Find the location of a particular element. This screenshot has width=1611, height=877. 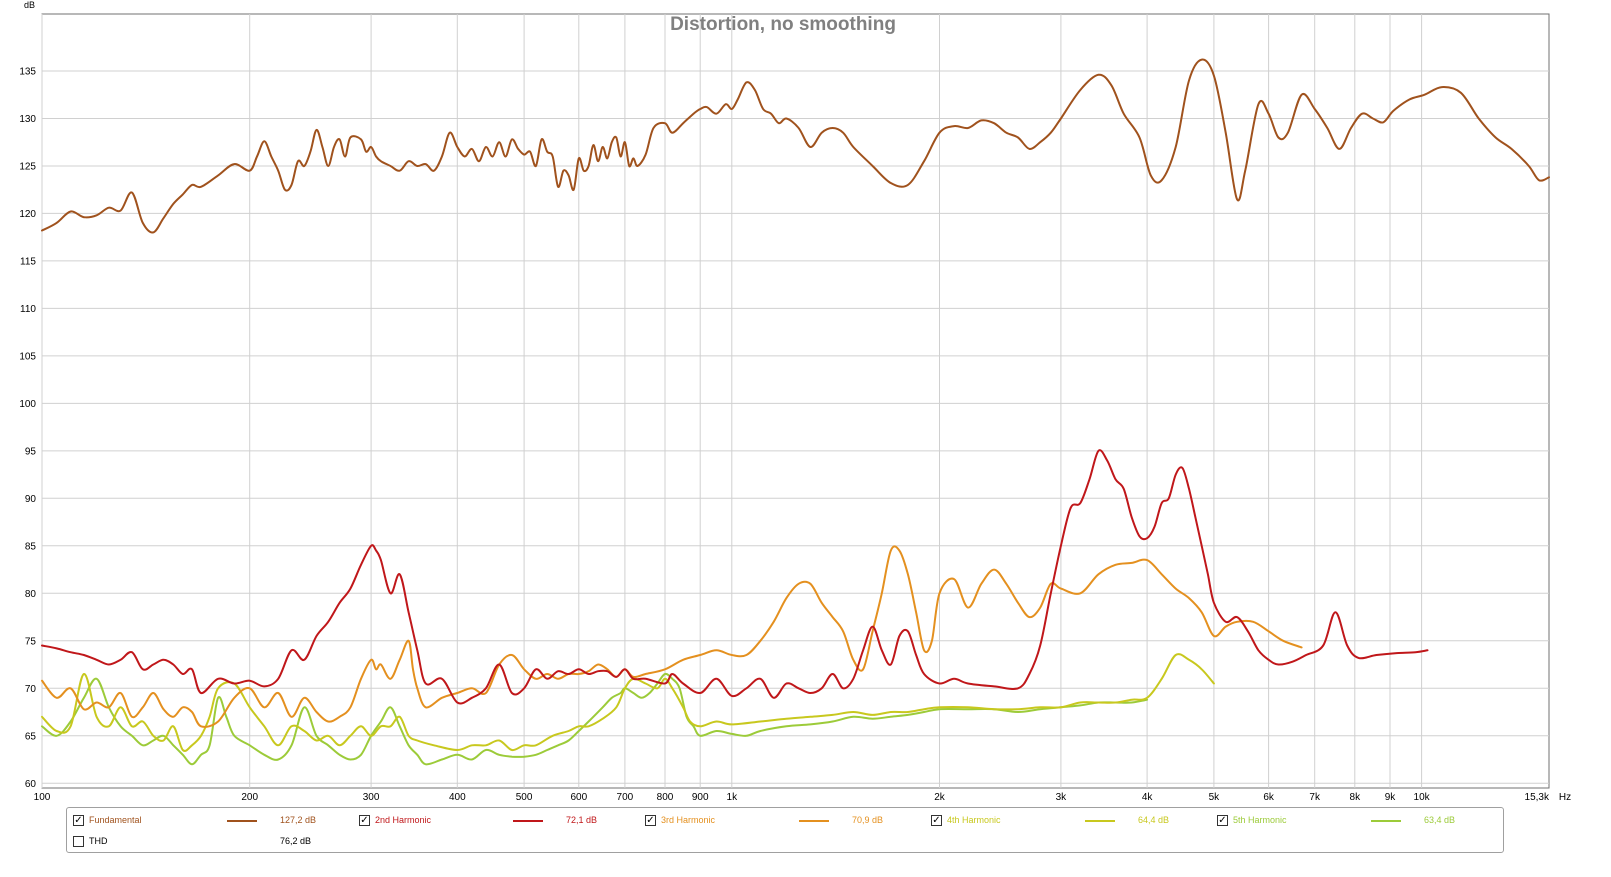

legend-value: 76,2 dB is located at coordinates (296, 841).